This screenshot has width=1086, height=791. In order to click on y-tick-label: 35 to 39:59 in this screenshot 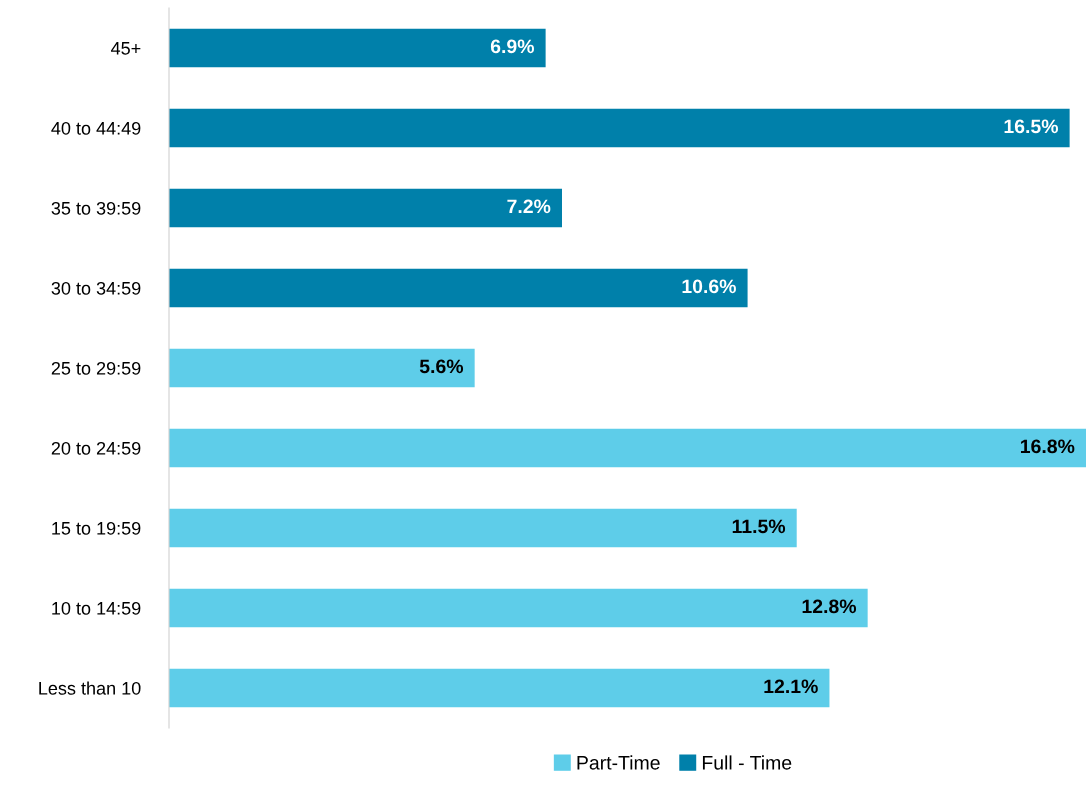, I will do `click(96, 208)`.